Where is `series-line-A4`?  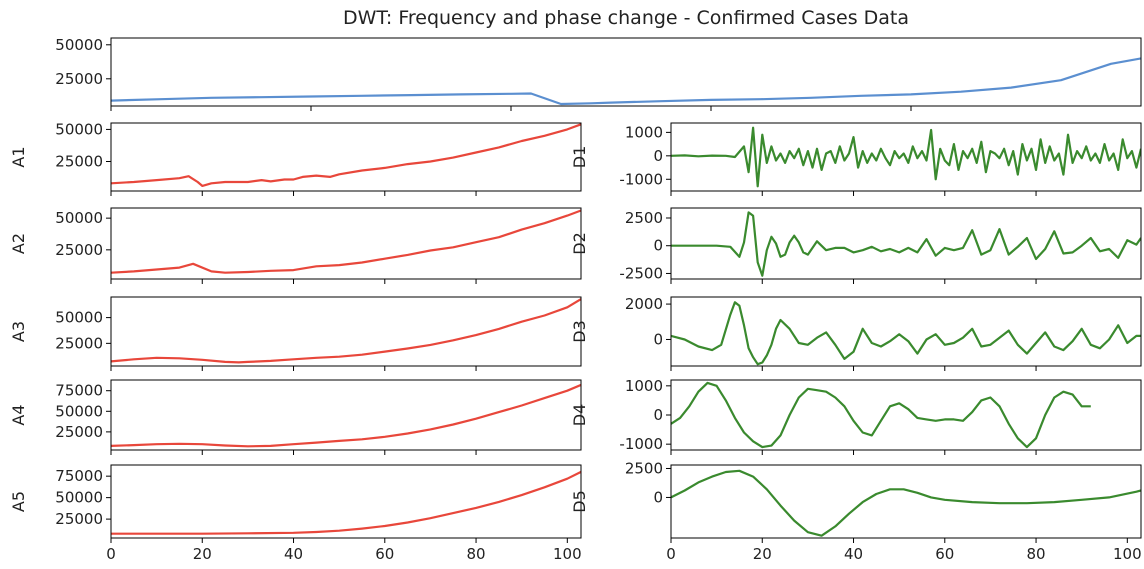
series-line-A4 is located at coordinates (346, 415).